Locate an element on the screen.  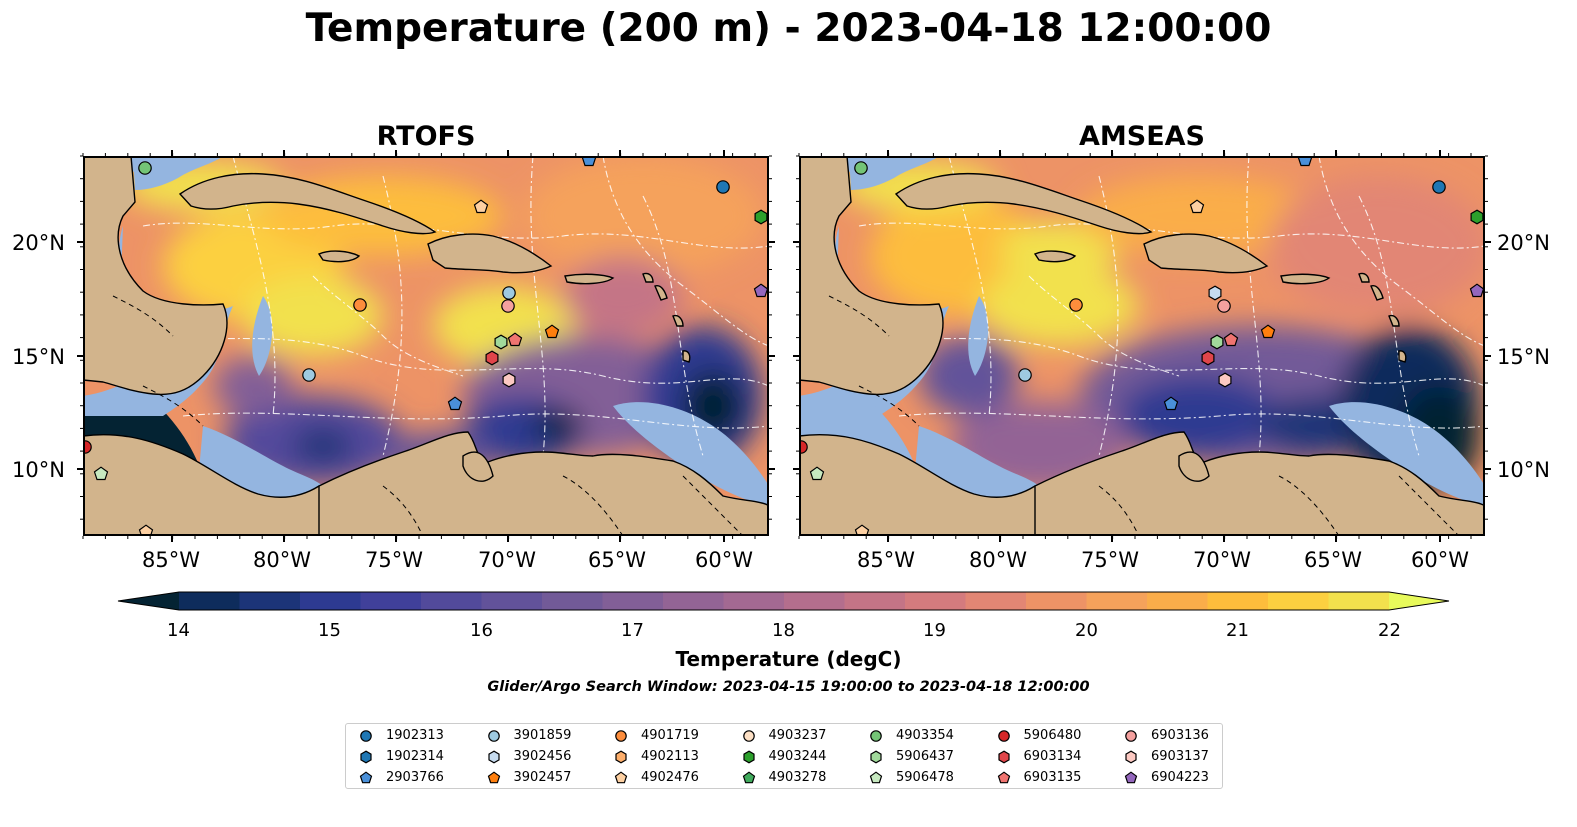
legend-item-label: 4903278 is located at coordinates (797, 777).